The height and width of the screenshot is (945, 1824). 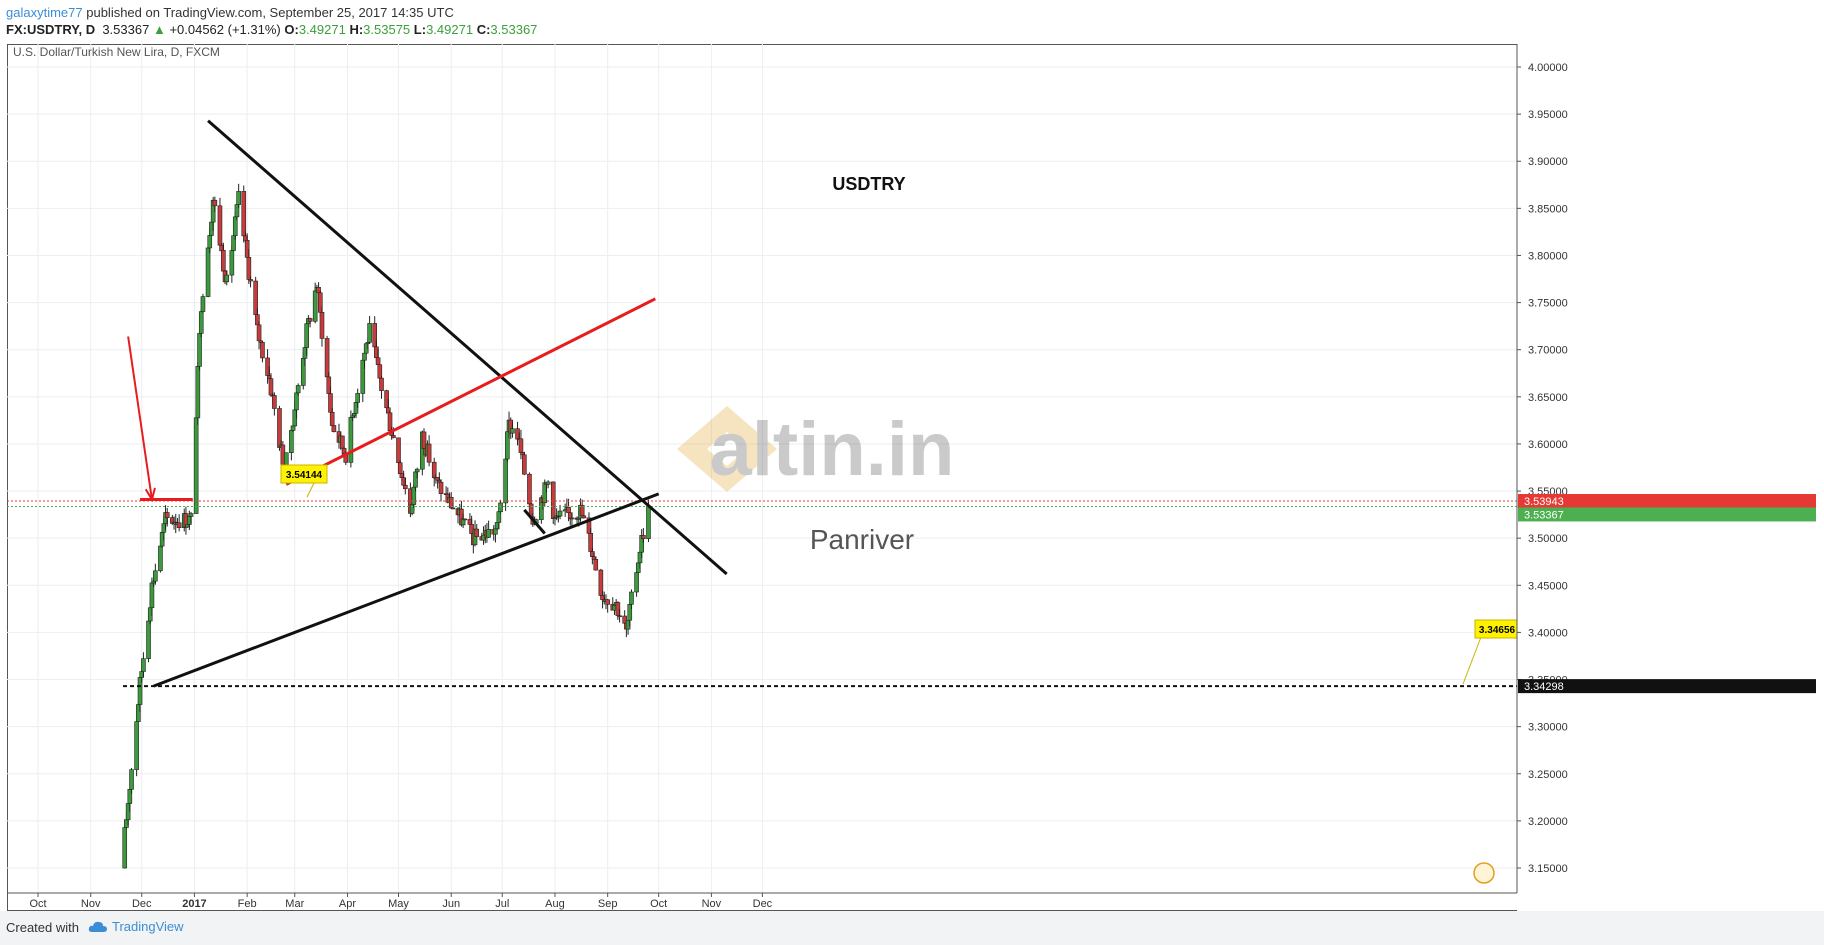 I want to click on author-link: galaxytime77, so click(x=44, y=12).